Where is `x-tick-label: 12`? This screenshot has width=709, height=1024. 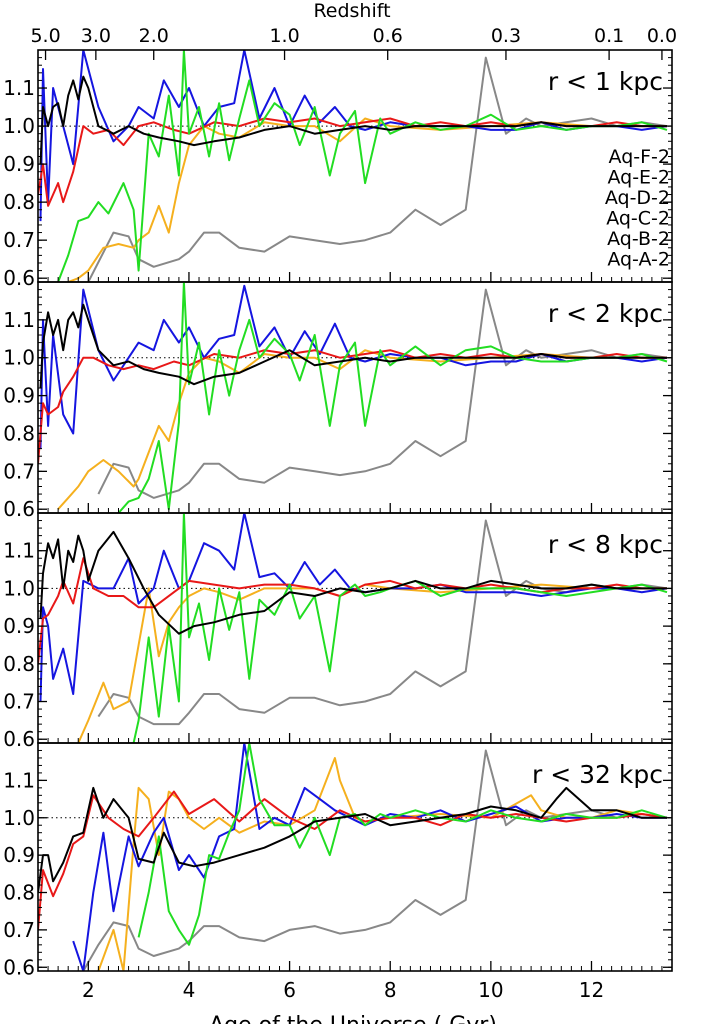
x-tick-label: 12 is located at coordinates (591, 990).